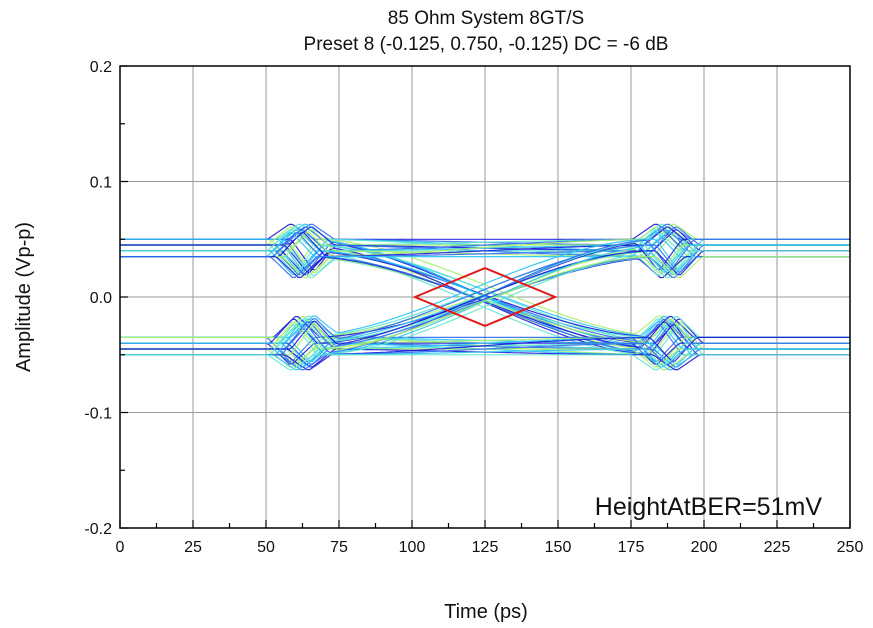  What do you see at coordinates (339, 547) in the screenshot?
I see `x-tick-label: 75` at bounding box center [339, 547].